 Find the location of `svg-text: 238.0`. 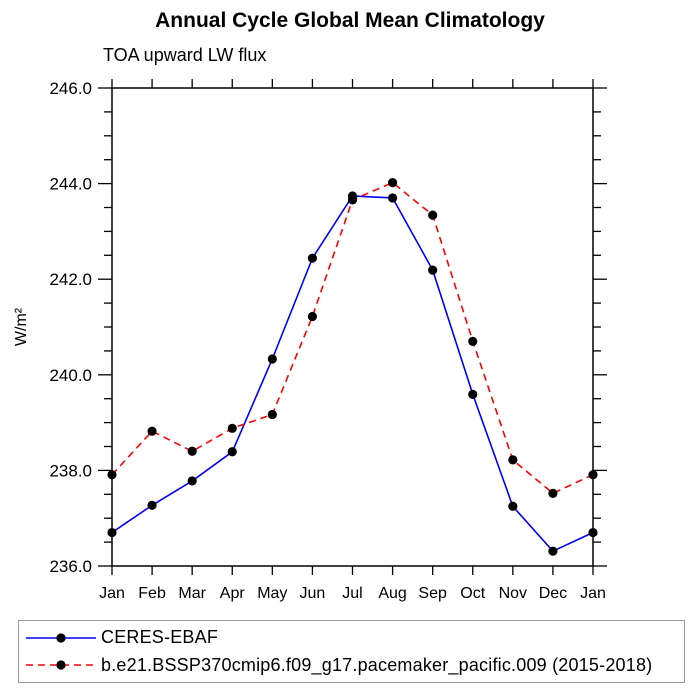

svg-text: 238.0 is located at coordinates (70, 470).